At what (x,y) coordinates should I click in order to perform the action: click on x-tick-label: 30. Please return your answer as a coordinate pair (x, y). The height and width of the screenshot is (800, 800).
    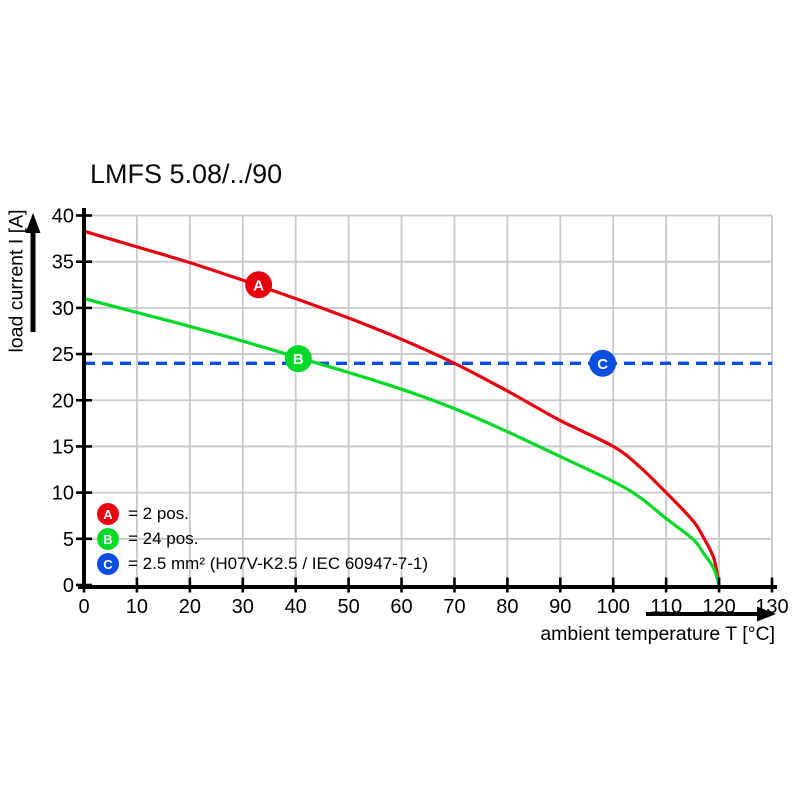
    Looking at the image, I should click on (243, 607).